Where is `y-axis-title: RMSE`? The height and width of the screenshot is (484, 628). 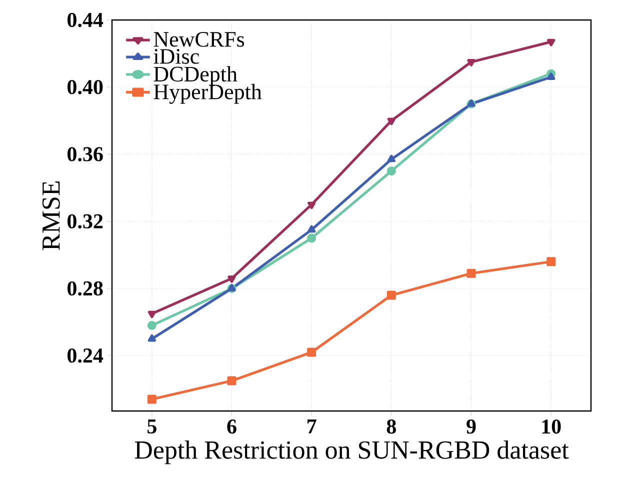
y-axis-title: RMSE is located at coordinates (51, 215).